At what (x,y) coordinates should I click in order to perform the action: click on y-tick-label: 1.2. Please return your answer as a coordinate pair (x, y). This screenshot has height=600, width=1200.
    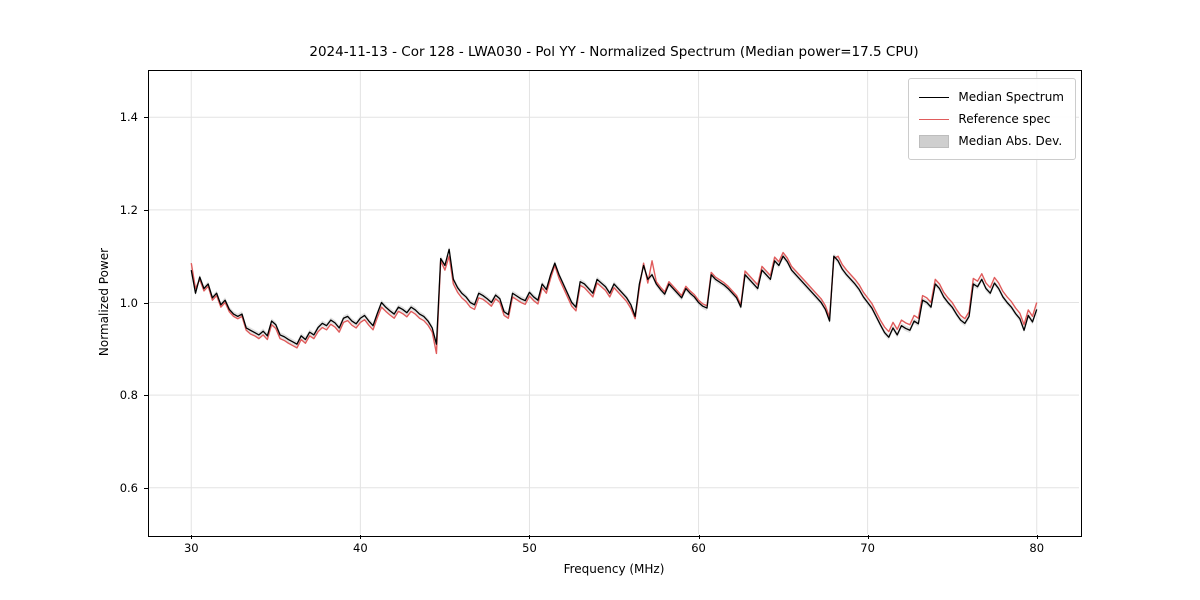
    Looking at the image, I should click on (128, 209).